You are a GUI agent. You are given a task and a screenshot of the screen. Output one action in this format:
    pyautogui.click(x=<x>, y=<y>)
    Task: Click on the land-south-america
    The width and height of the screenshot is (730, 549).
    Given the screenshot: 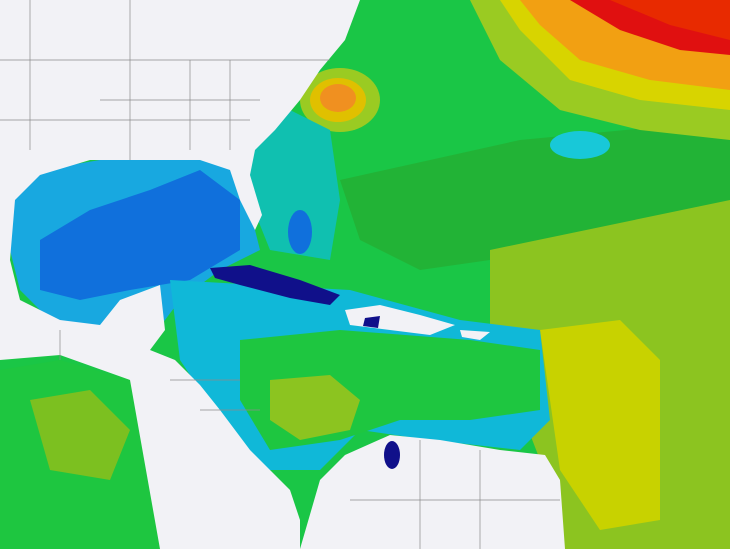 What is the action you would take?
    pyautogui.click(x=432, y=492)
    